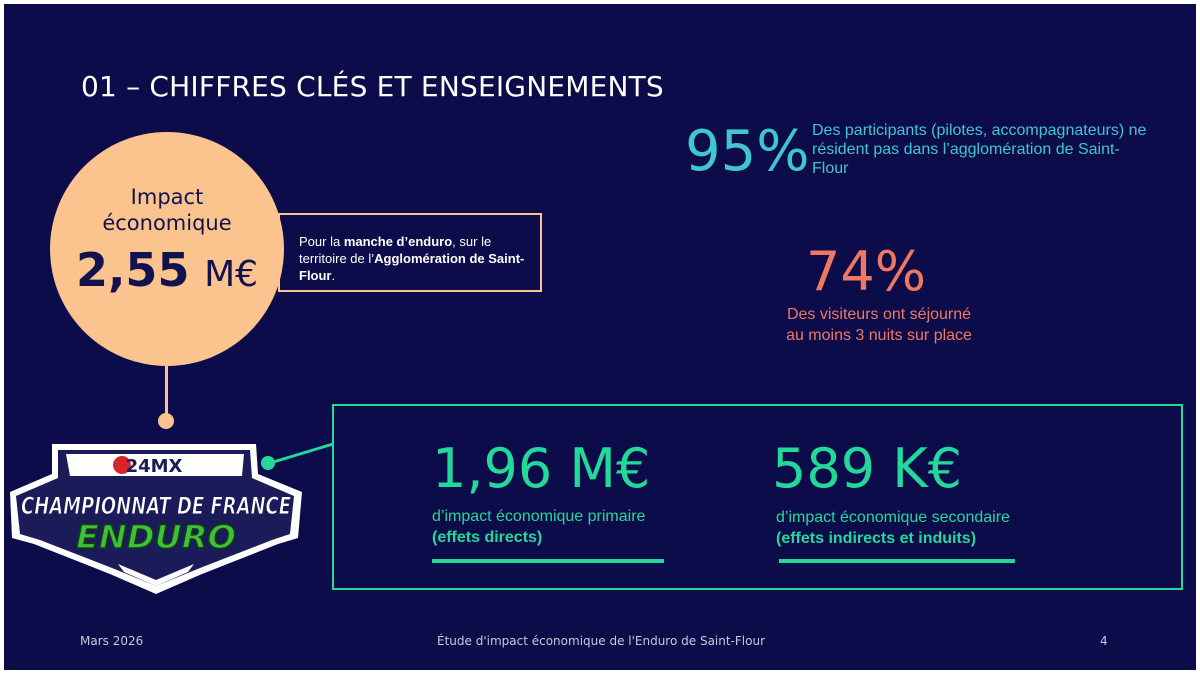  I want to click on breakdown-connector-dot, so click(268, 463).